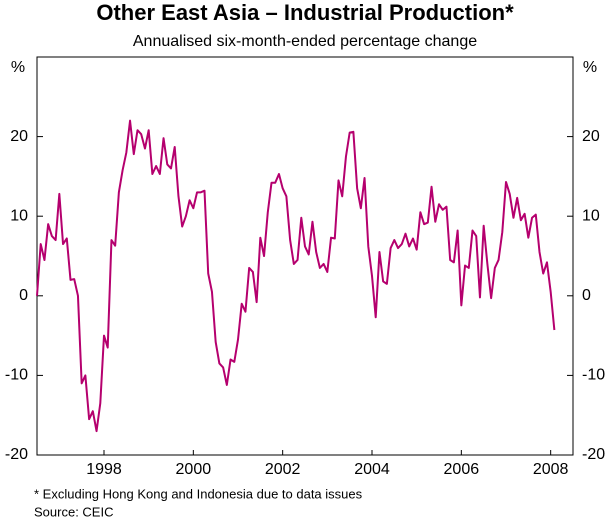 The height and width of the screenshot is (525, 610). Describe the element at coordinates (19, 215) in the screenshot. I see `y-tick-label: 10` at that location.